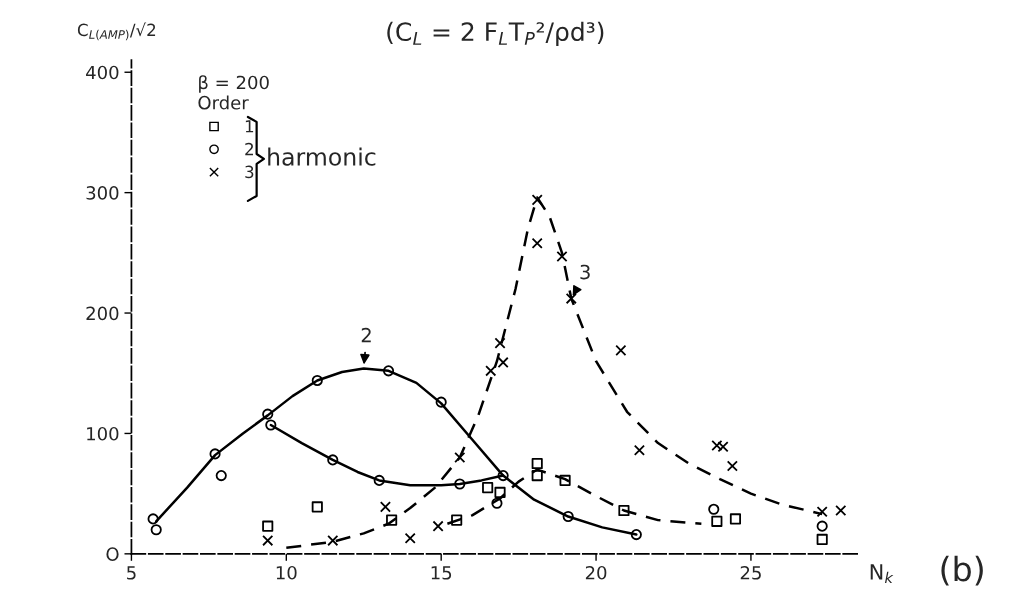 This screenshot has width=1011, height=602. Describe the element at coordinates (962, 570) in the screenshot. I see `text: (b)` at that location.